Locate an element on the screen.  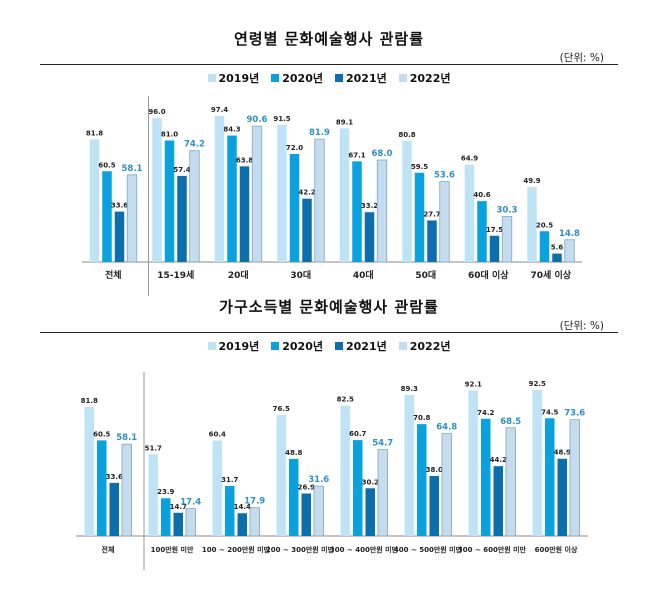
data-label: 89.1 is located at coordinates (344, 122).